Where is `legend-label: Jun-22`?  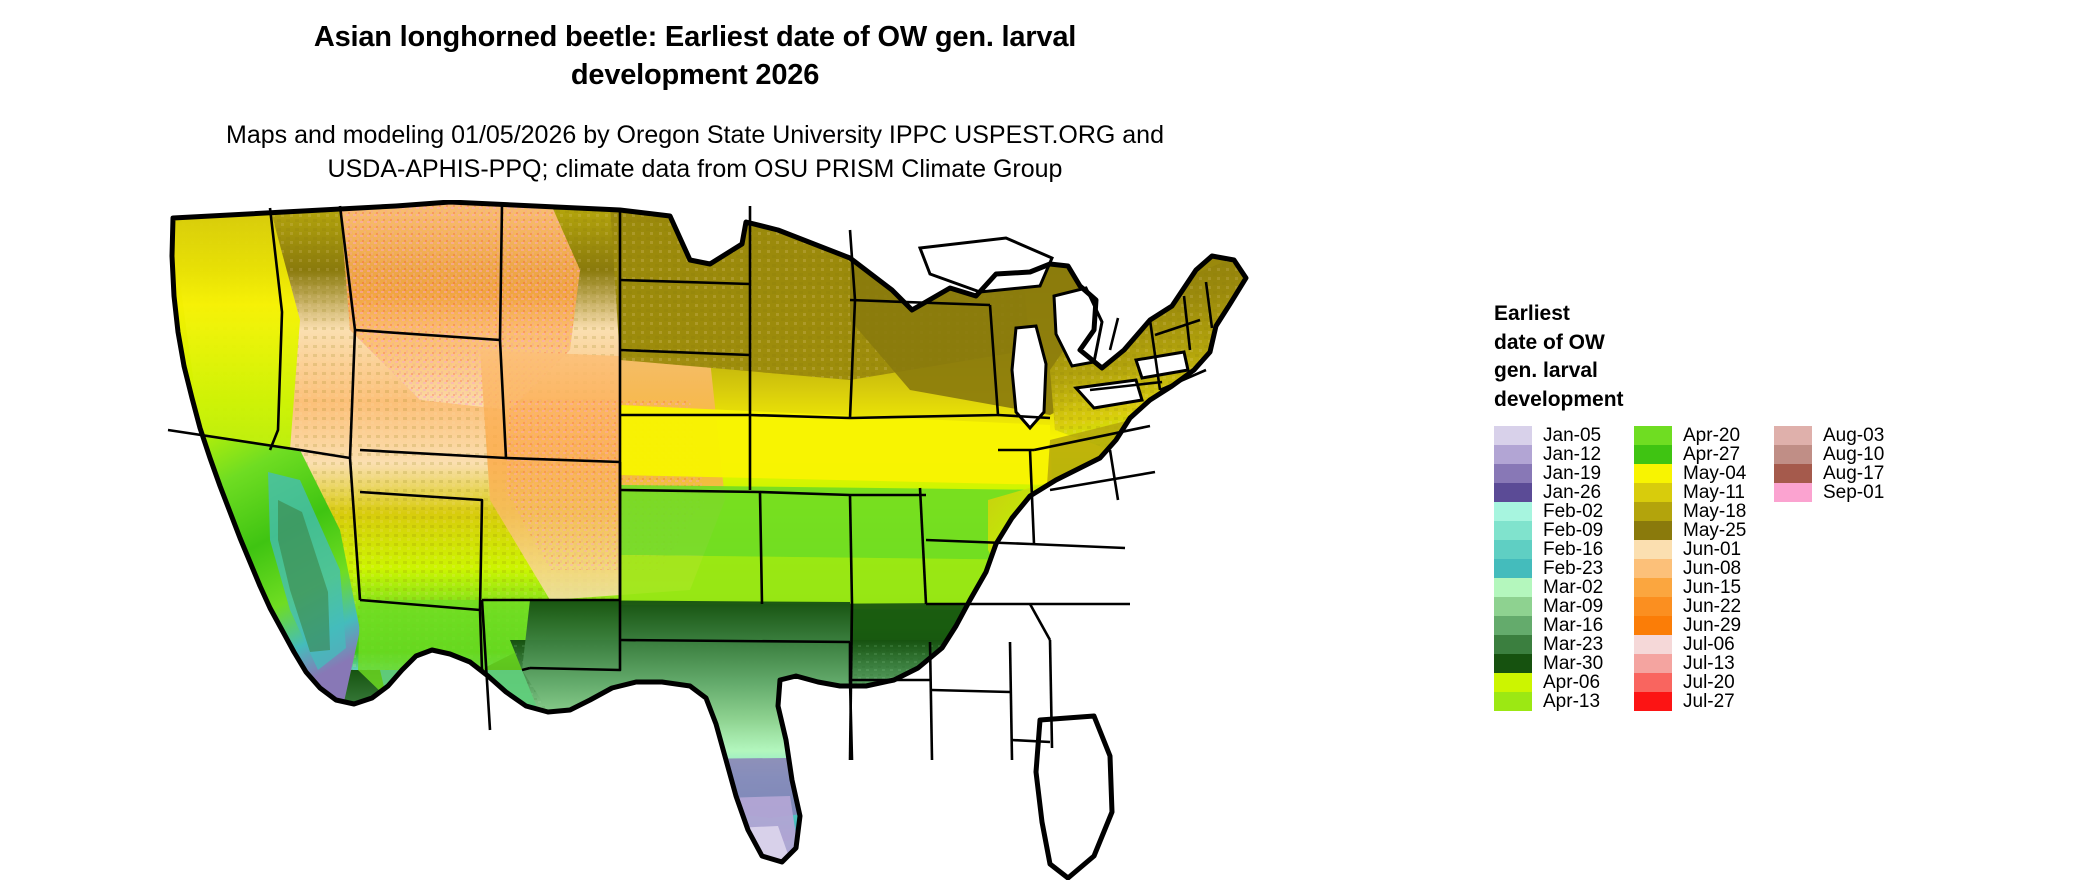
legend-label: Jun-22 is located at coordinates (1712, 606).